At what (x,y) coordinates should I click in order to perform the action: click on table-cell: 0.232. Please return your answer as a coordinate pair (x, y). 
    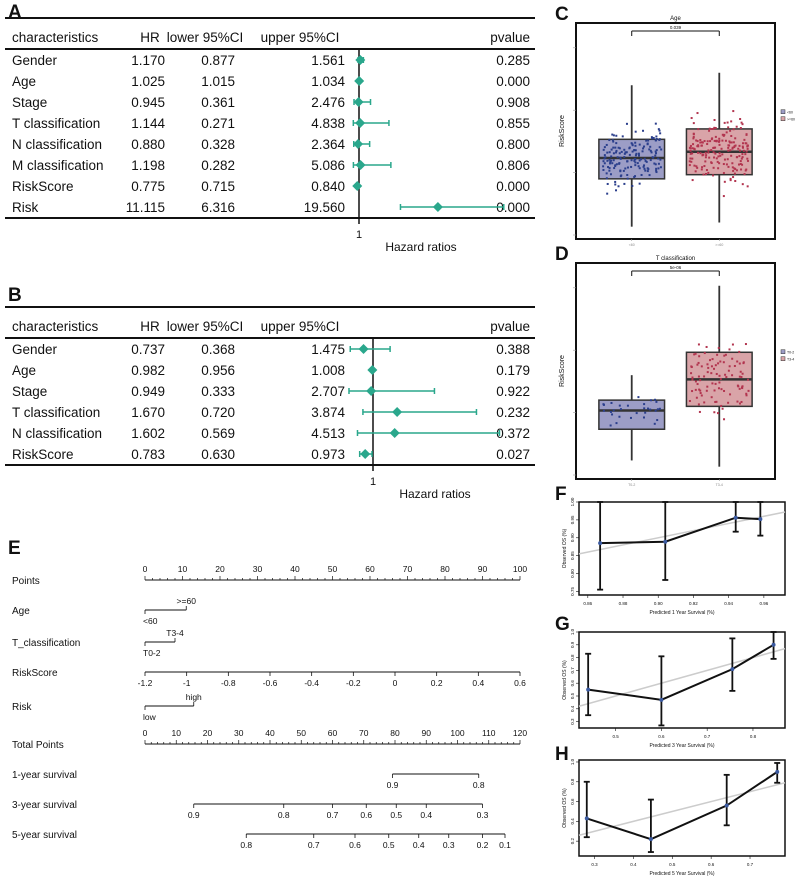
    Looking at the image, I should click on (513, 412).